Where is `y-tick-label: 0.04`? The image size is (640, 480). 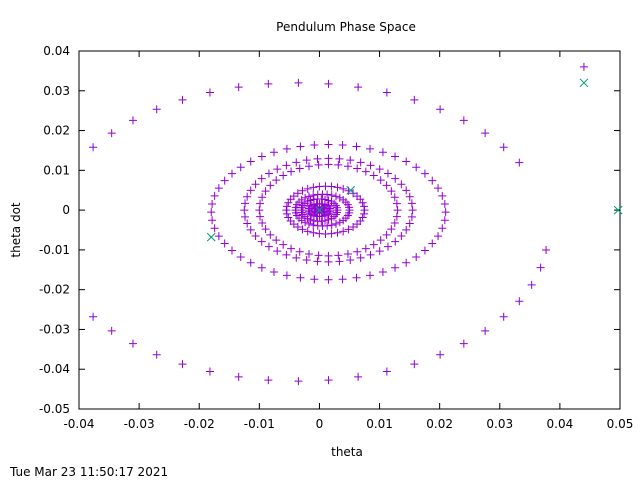 y-tick-label: 0.04 is located at coordinates (56, 51).